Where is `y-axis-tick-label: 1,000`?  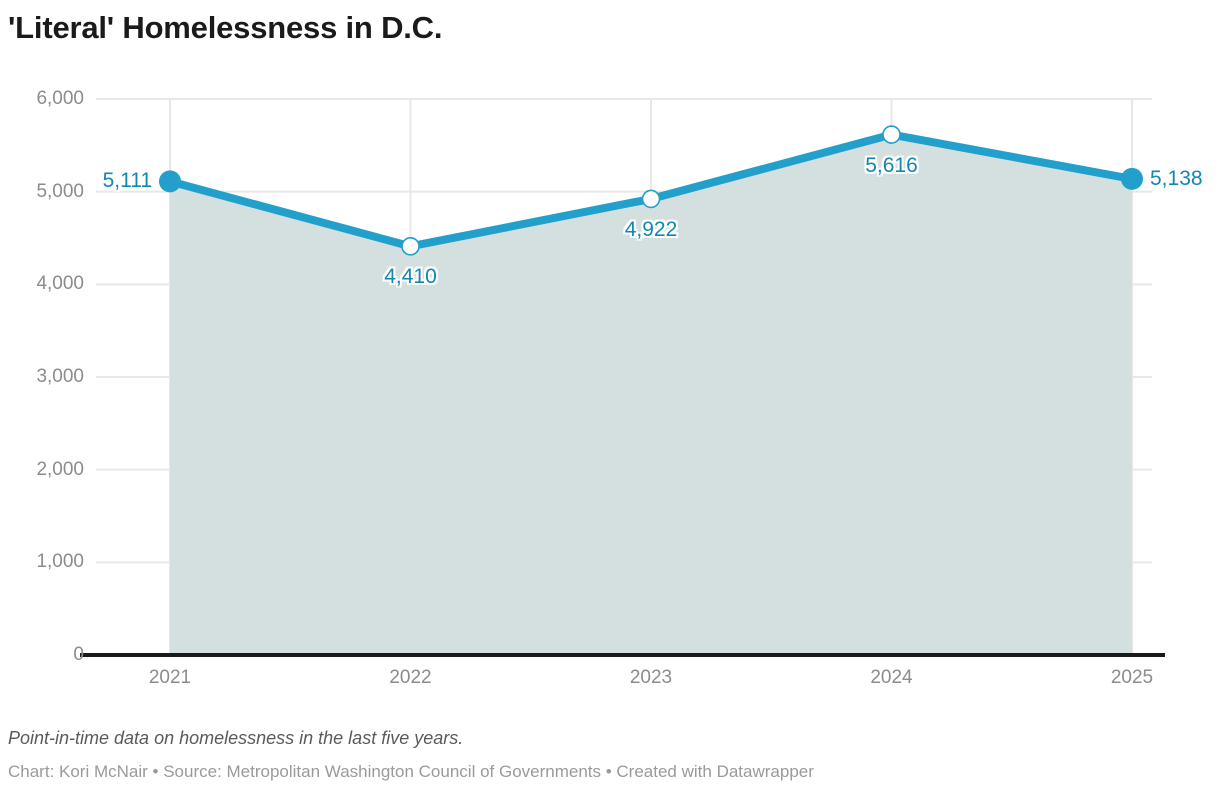
y-axis-tick-label: 1,000 is located at coordinates (60, 562).